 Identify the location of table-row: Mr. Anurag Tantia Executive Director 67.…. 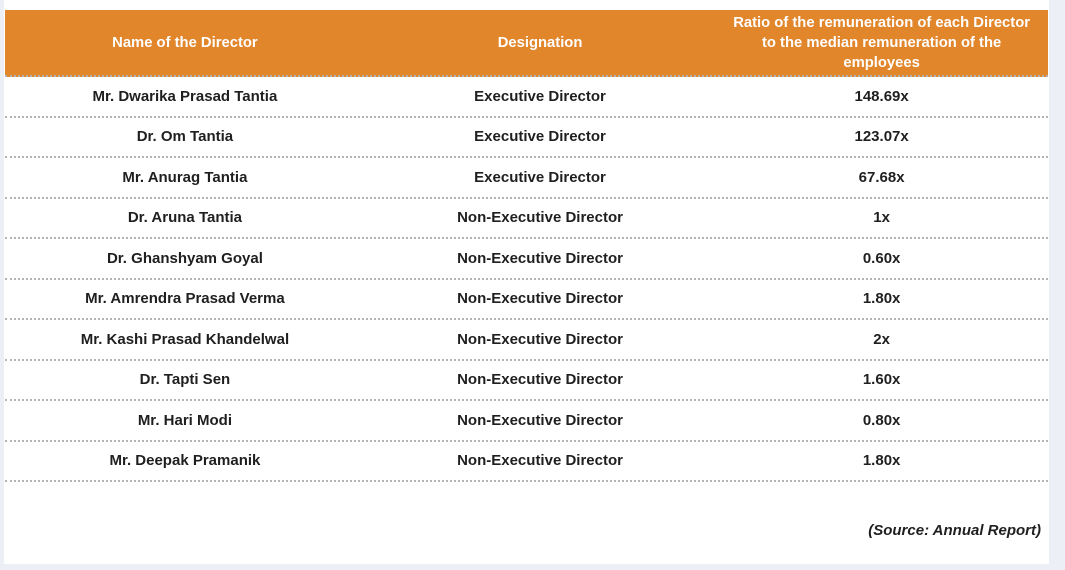
(526, 178).